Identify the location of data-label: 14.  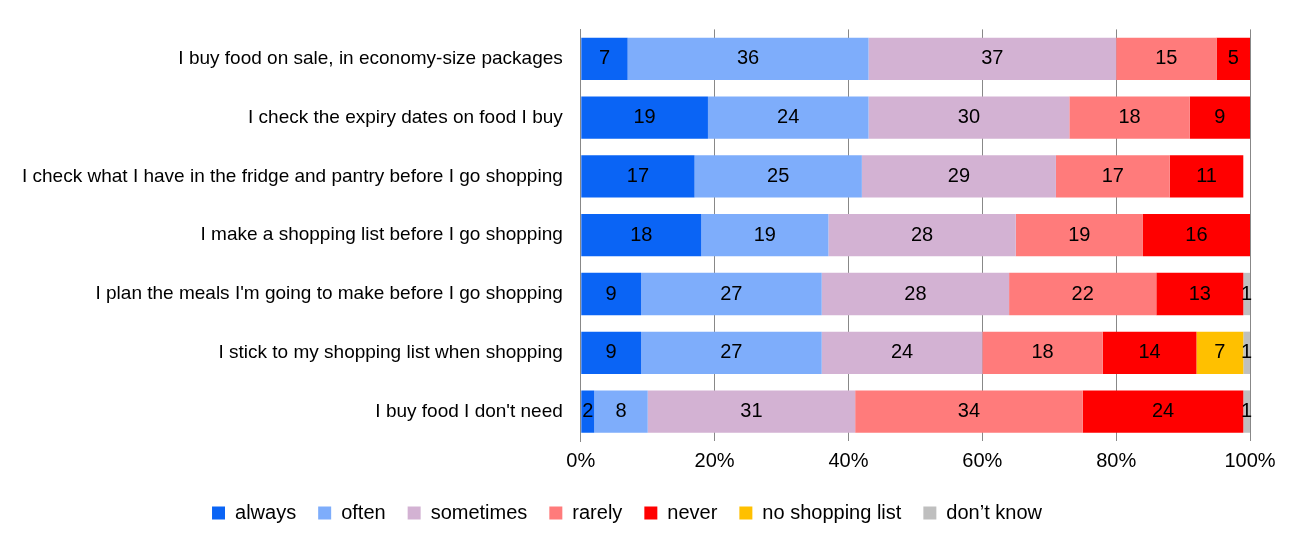
(1149, 351).